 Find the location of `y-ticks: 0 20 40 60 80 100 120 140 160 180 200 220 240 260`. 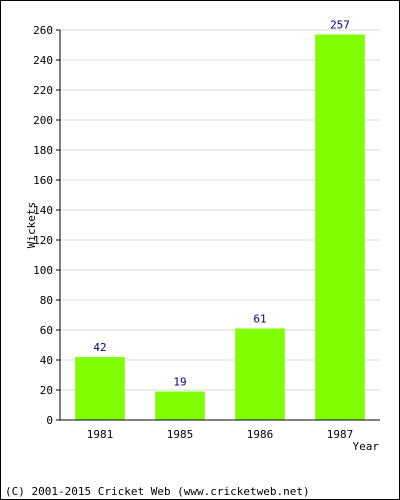

y-ticks: 0 20 40 60 80 100 120 140 160 180 200 220 240 260 is located at coordinates (46, 225).